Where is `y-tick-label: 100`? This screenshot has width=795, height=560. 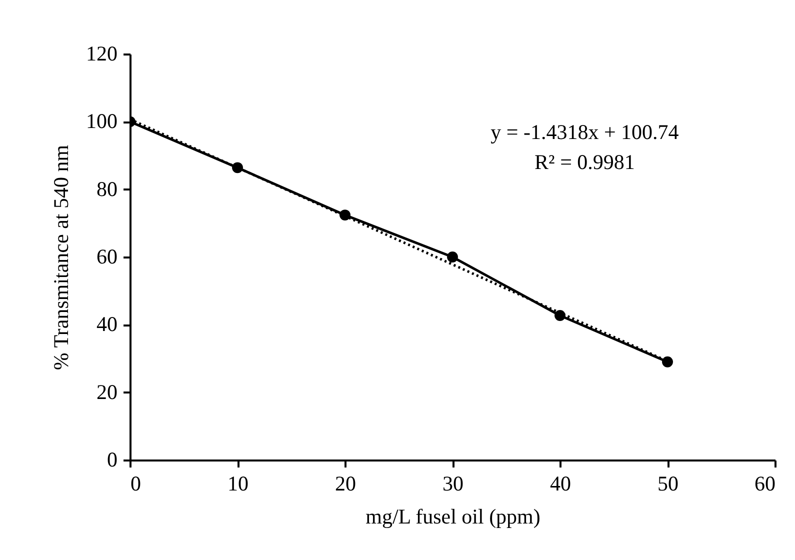
y-tick-label: 100 is located at coordinates (102, 121).